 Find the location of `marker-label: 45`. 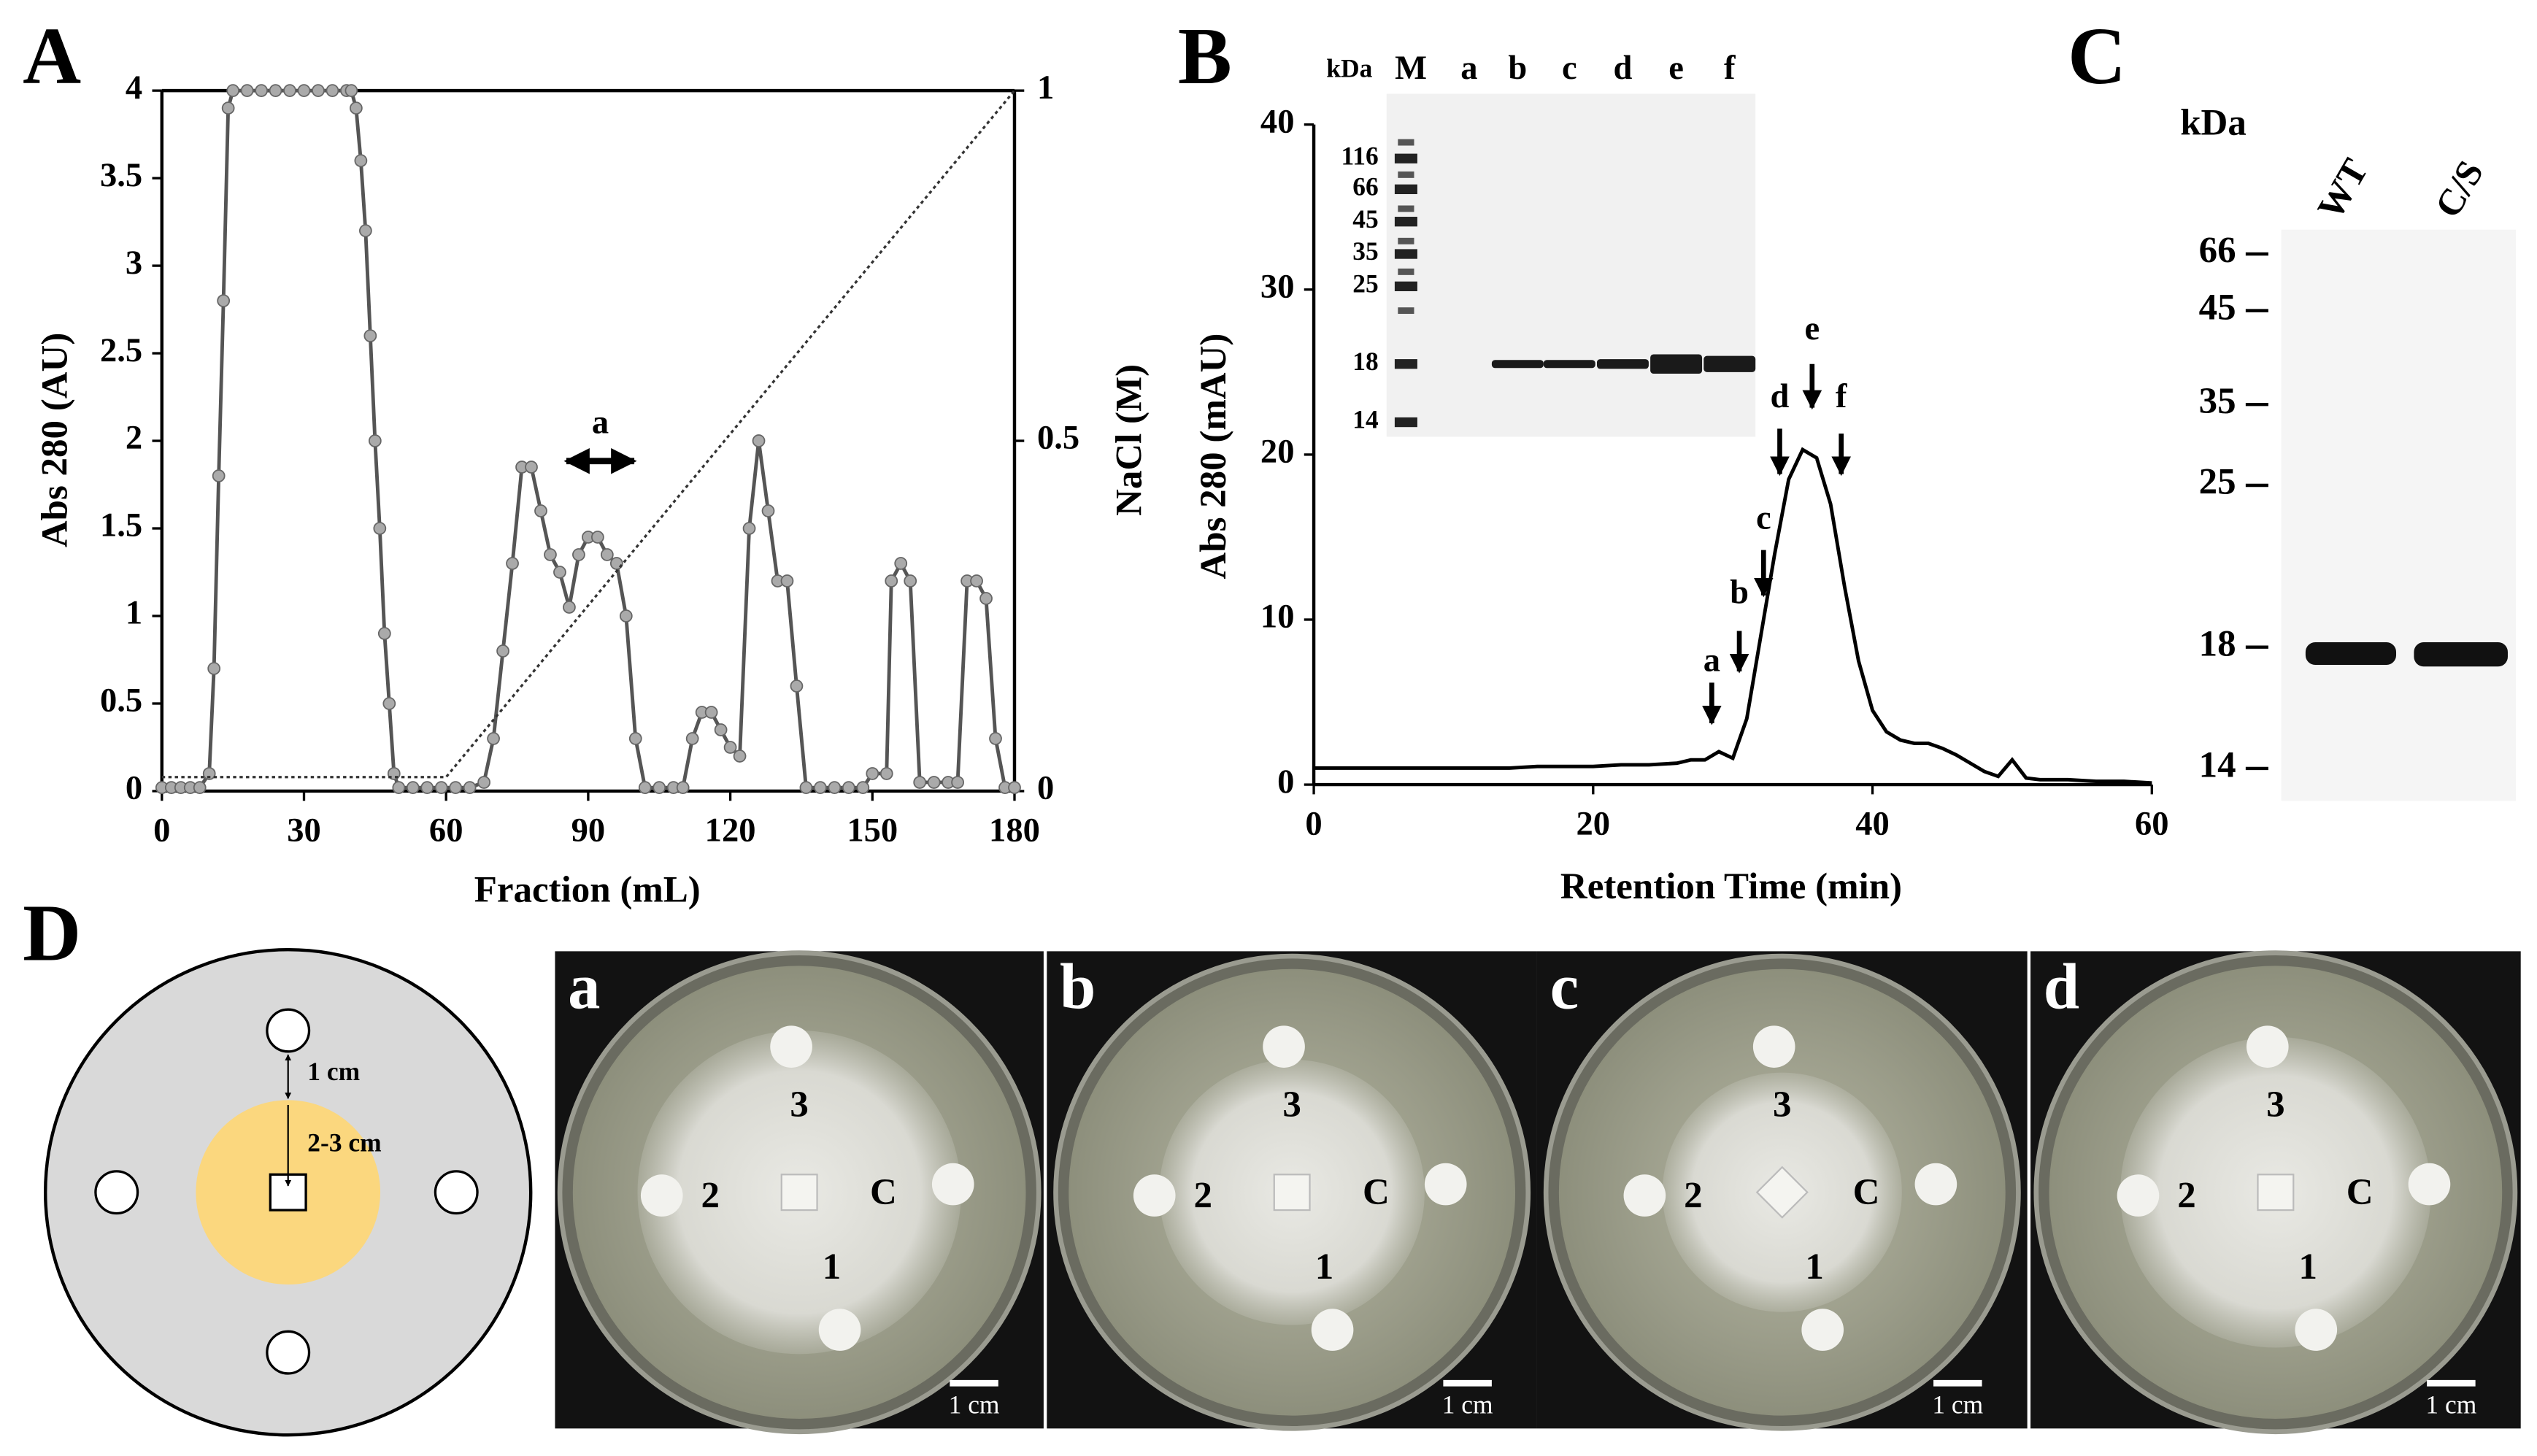

marker-label: 45 is located at coordinates (2217, 308).